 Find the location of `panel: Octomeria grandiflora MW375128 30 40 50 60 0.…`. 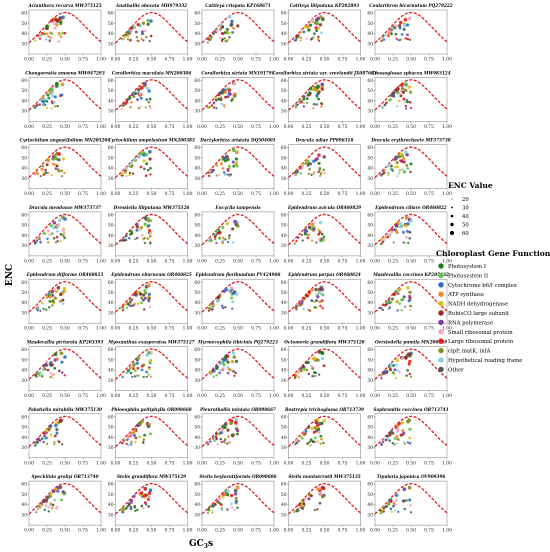

panel: Octomeria grandiflora MW375128 30 40 50 60 0.… is located at coordinates (323, 370).